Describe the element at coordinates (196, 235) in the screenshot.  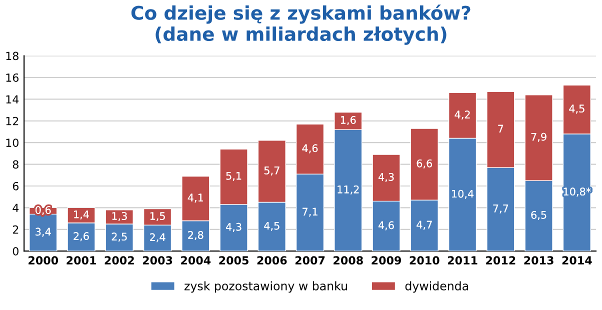
I see `data-label: 2,8` at that location.